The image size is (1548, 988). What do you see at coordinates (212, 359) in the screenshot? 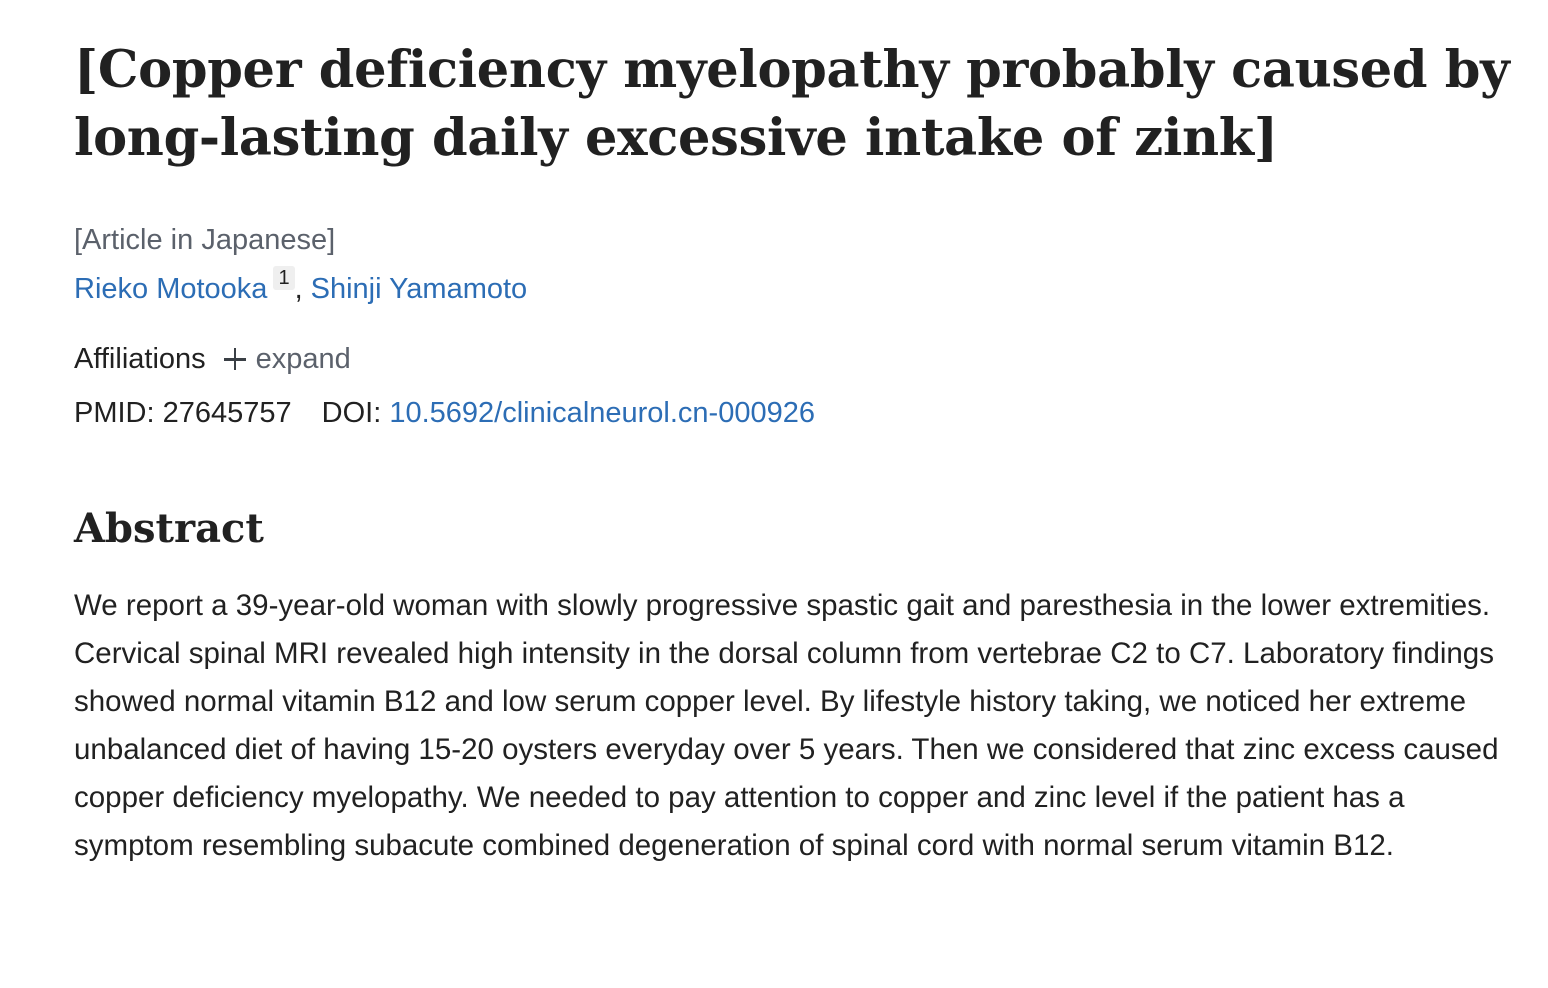
I see `affiliations-row: Affiliations expand` at bounding box center [212, 359].